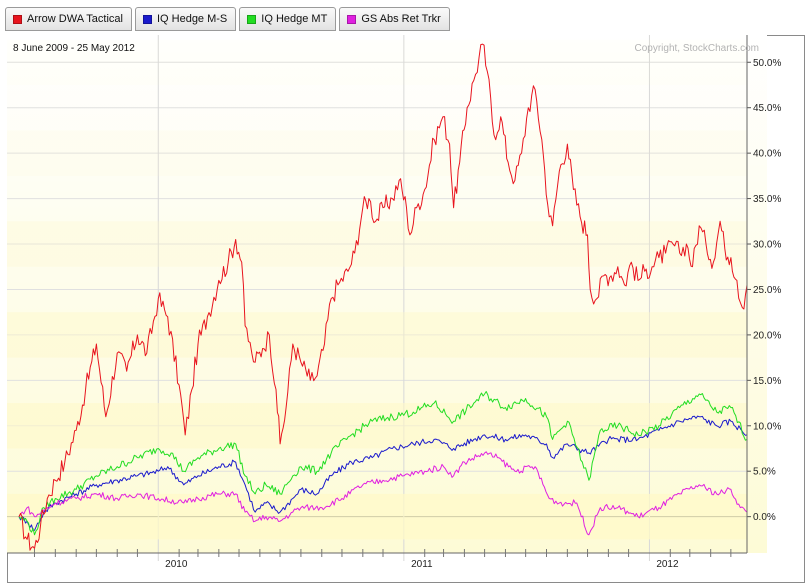 The image size is (811, 585). I want to click on legend-label: IQ Hedge MT, so click(294, 19).